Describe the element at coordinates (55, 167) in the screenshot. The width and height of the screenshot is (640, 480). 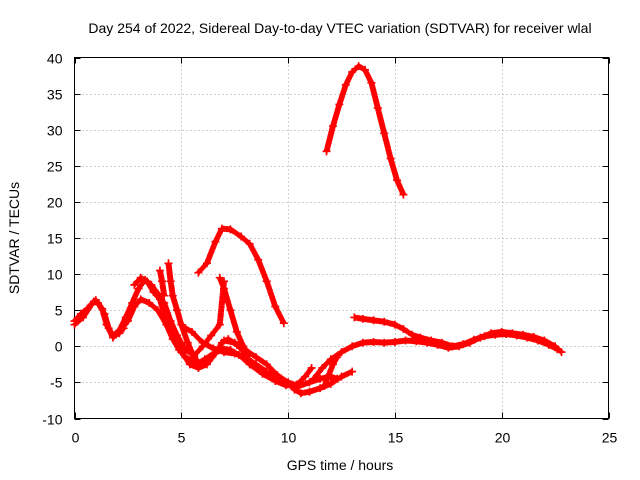
I see `y-tick-label: 25` at that location.